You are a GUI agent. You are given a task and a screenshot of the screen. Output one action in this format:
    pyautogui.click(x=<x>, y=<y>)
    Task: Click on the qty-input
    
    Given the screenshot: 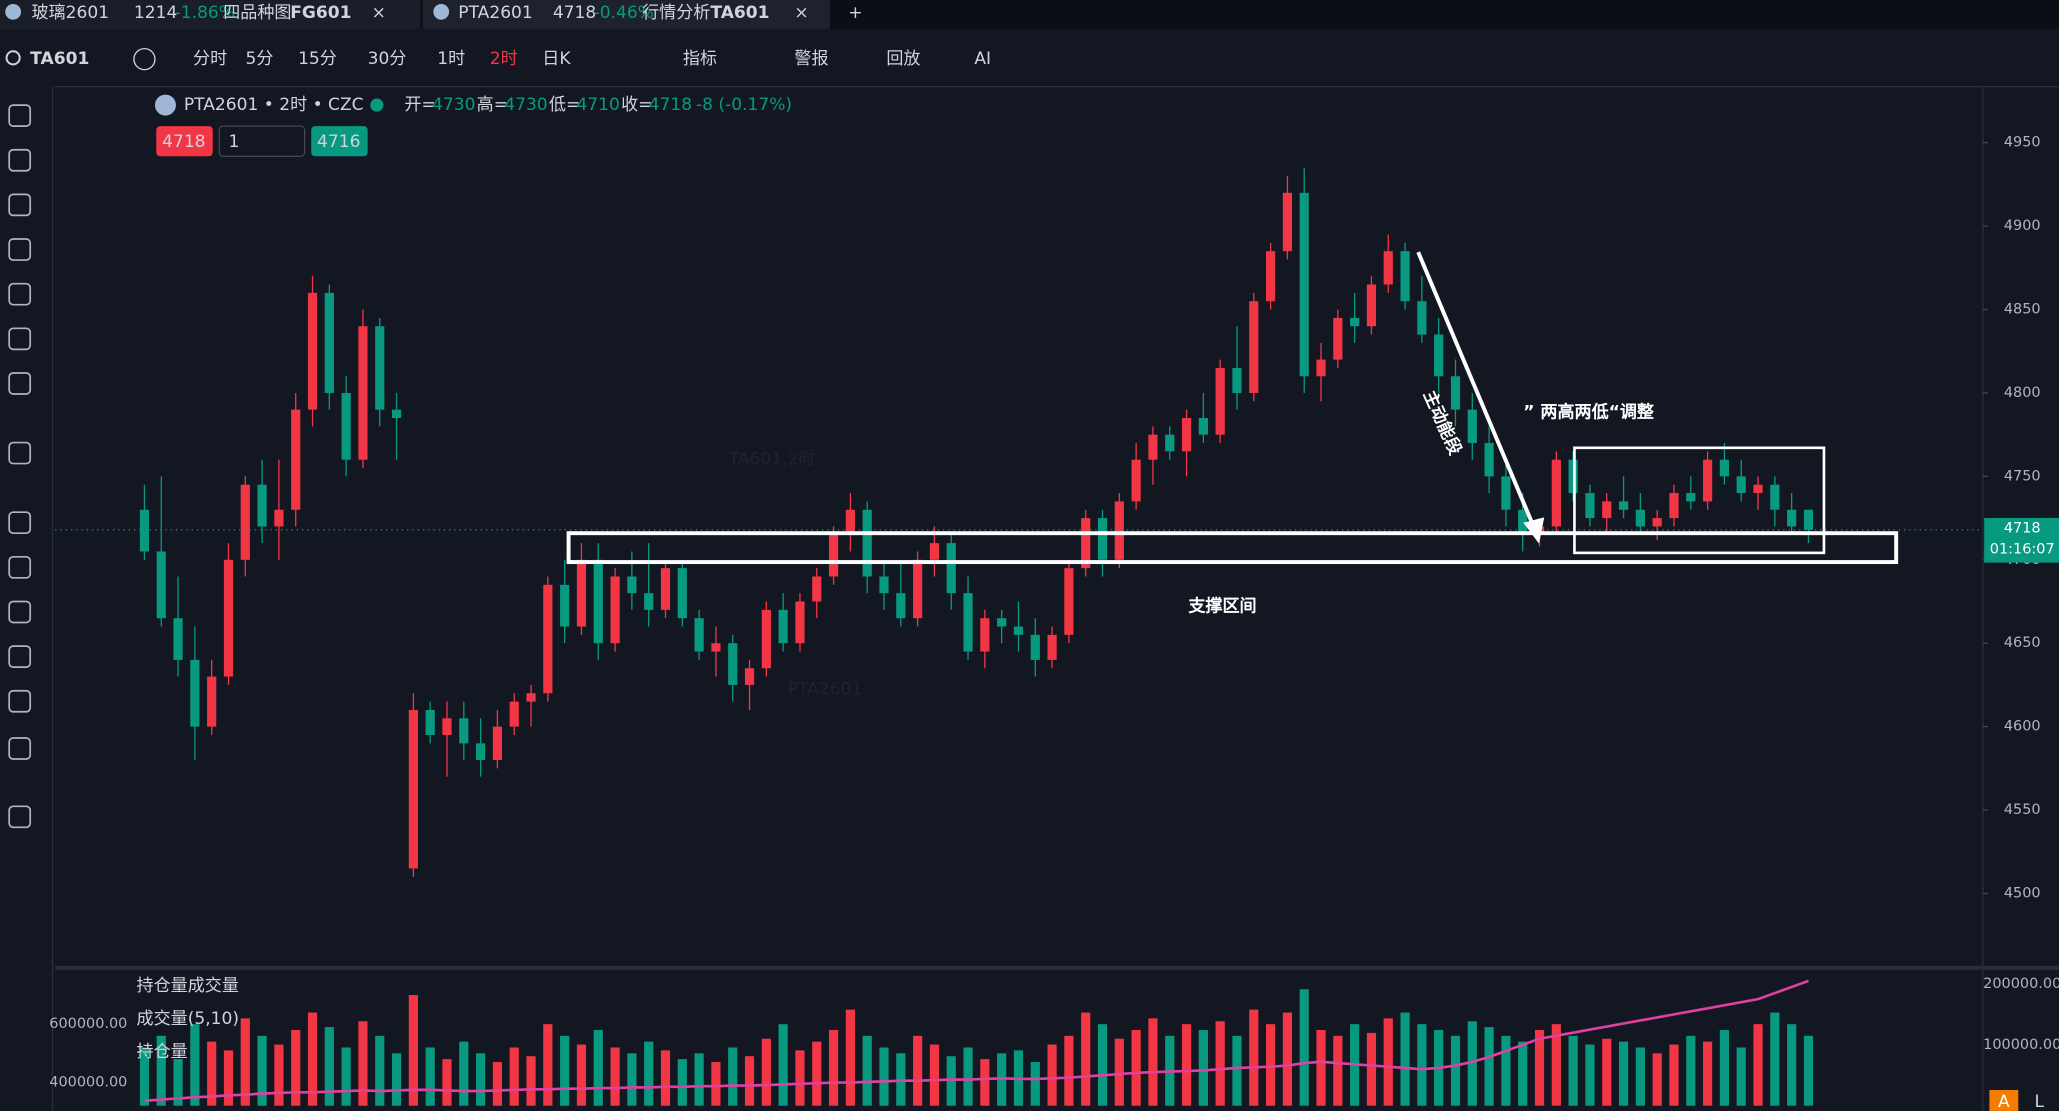 What is the action you would take?
    pyautogui.click(x=262, y=141)
    